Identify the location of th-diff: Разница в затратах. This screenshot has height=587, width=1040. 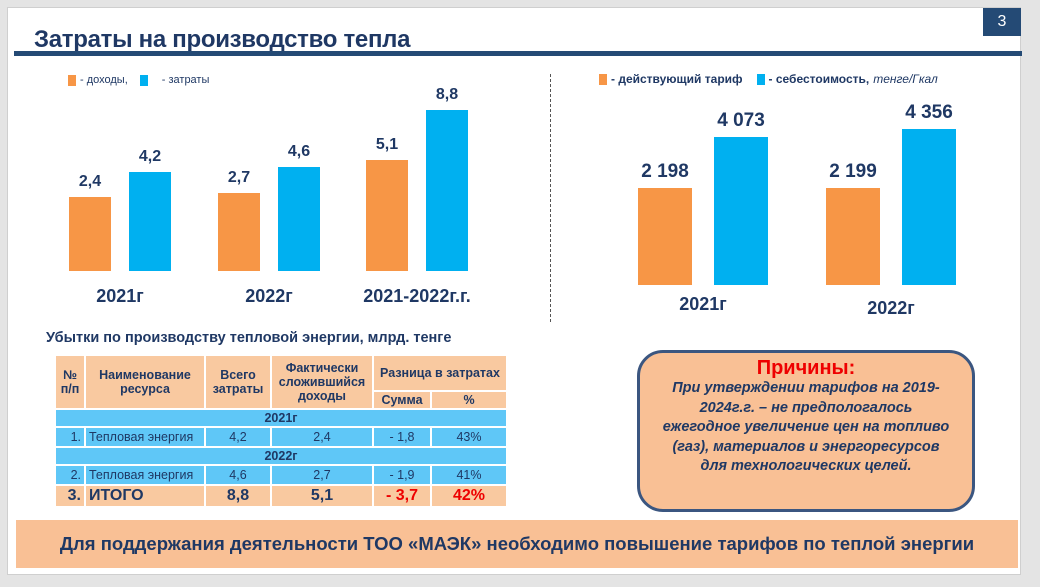
(440, 373).